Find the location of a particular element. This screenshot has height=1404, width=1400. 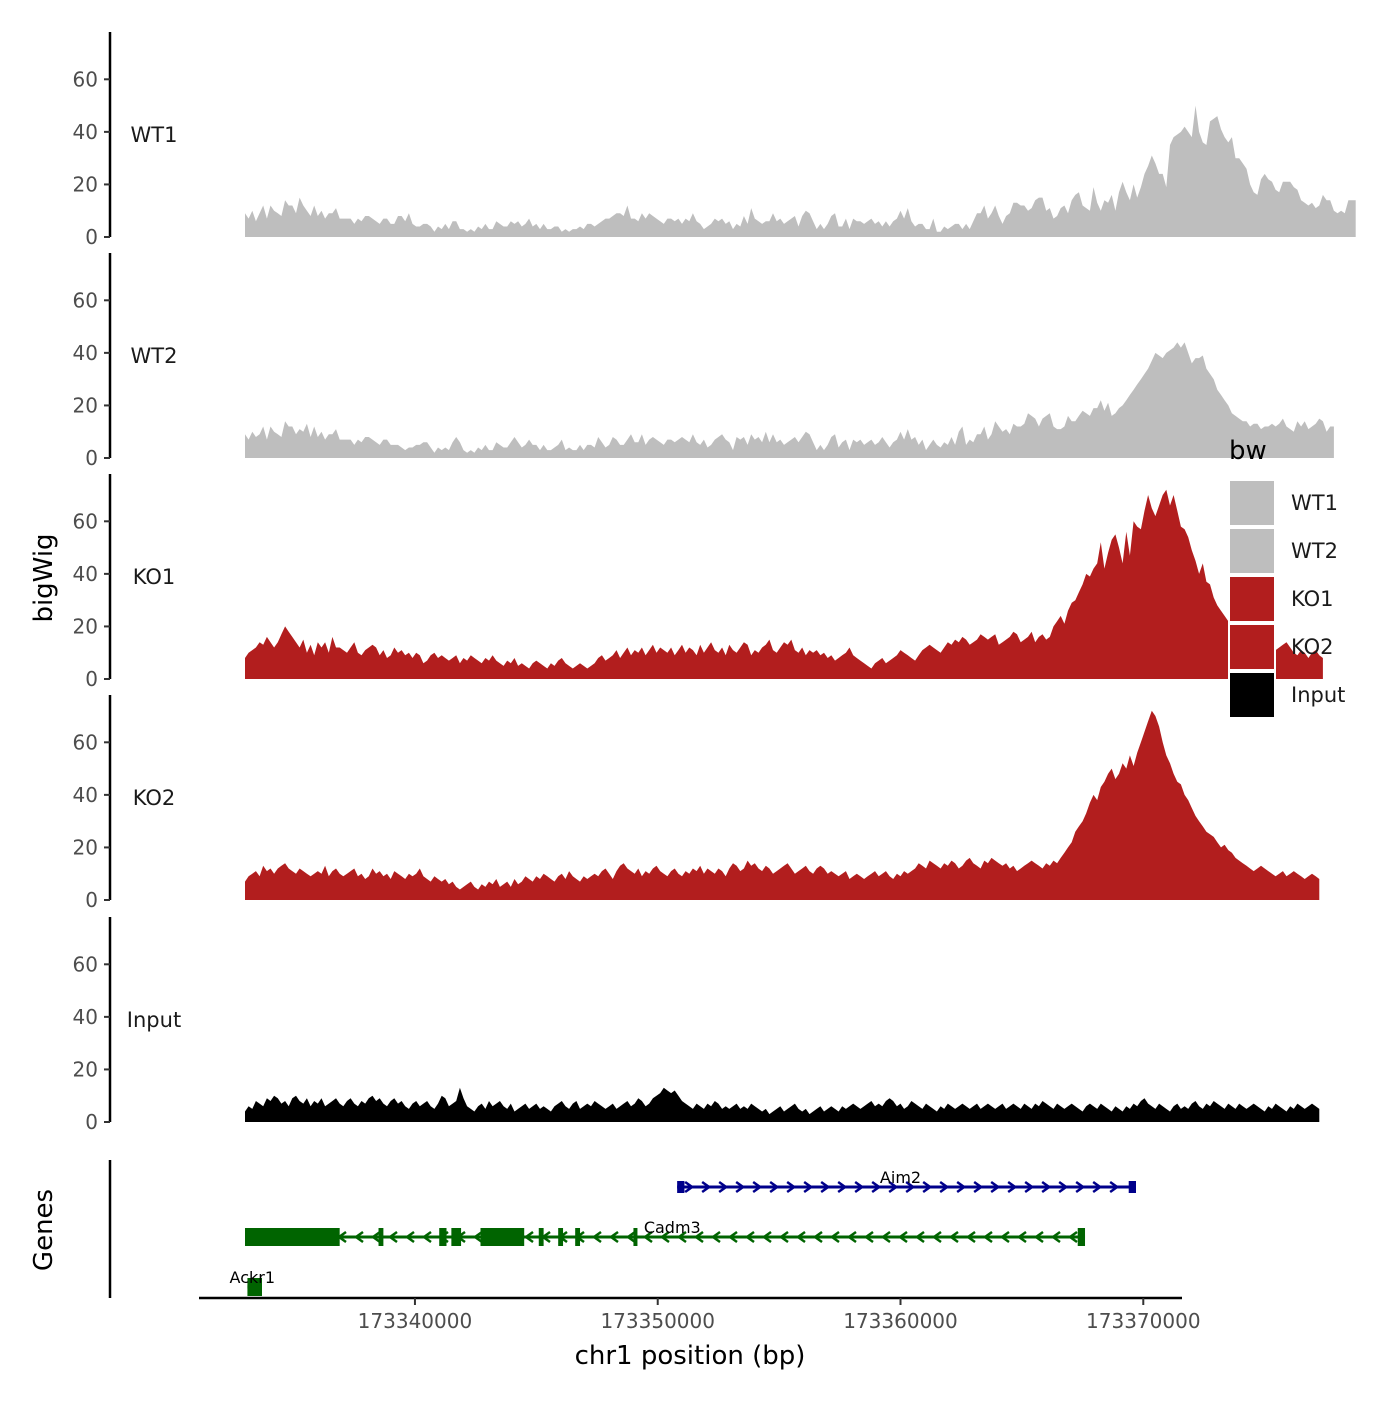

gene-label: Cadm3 is located at coordinates (672, 1227).